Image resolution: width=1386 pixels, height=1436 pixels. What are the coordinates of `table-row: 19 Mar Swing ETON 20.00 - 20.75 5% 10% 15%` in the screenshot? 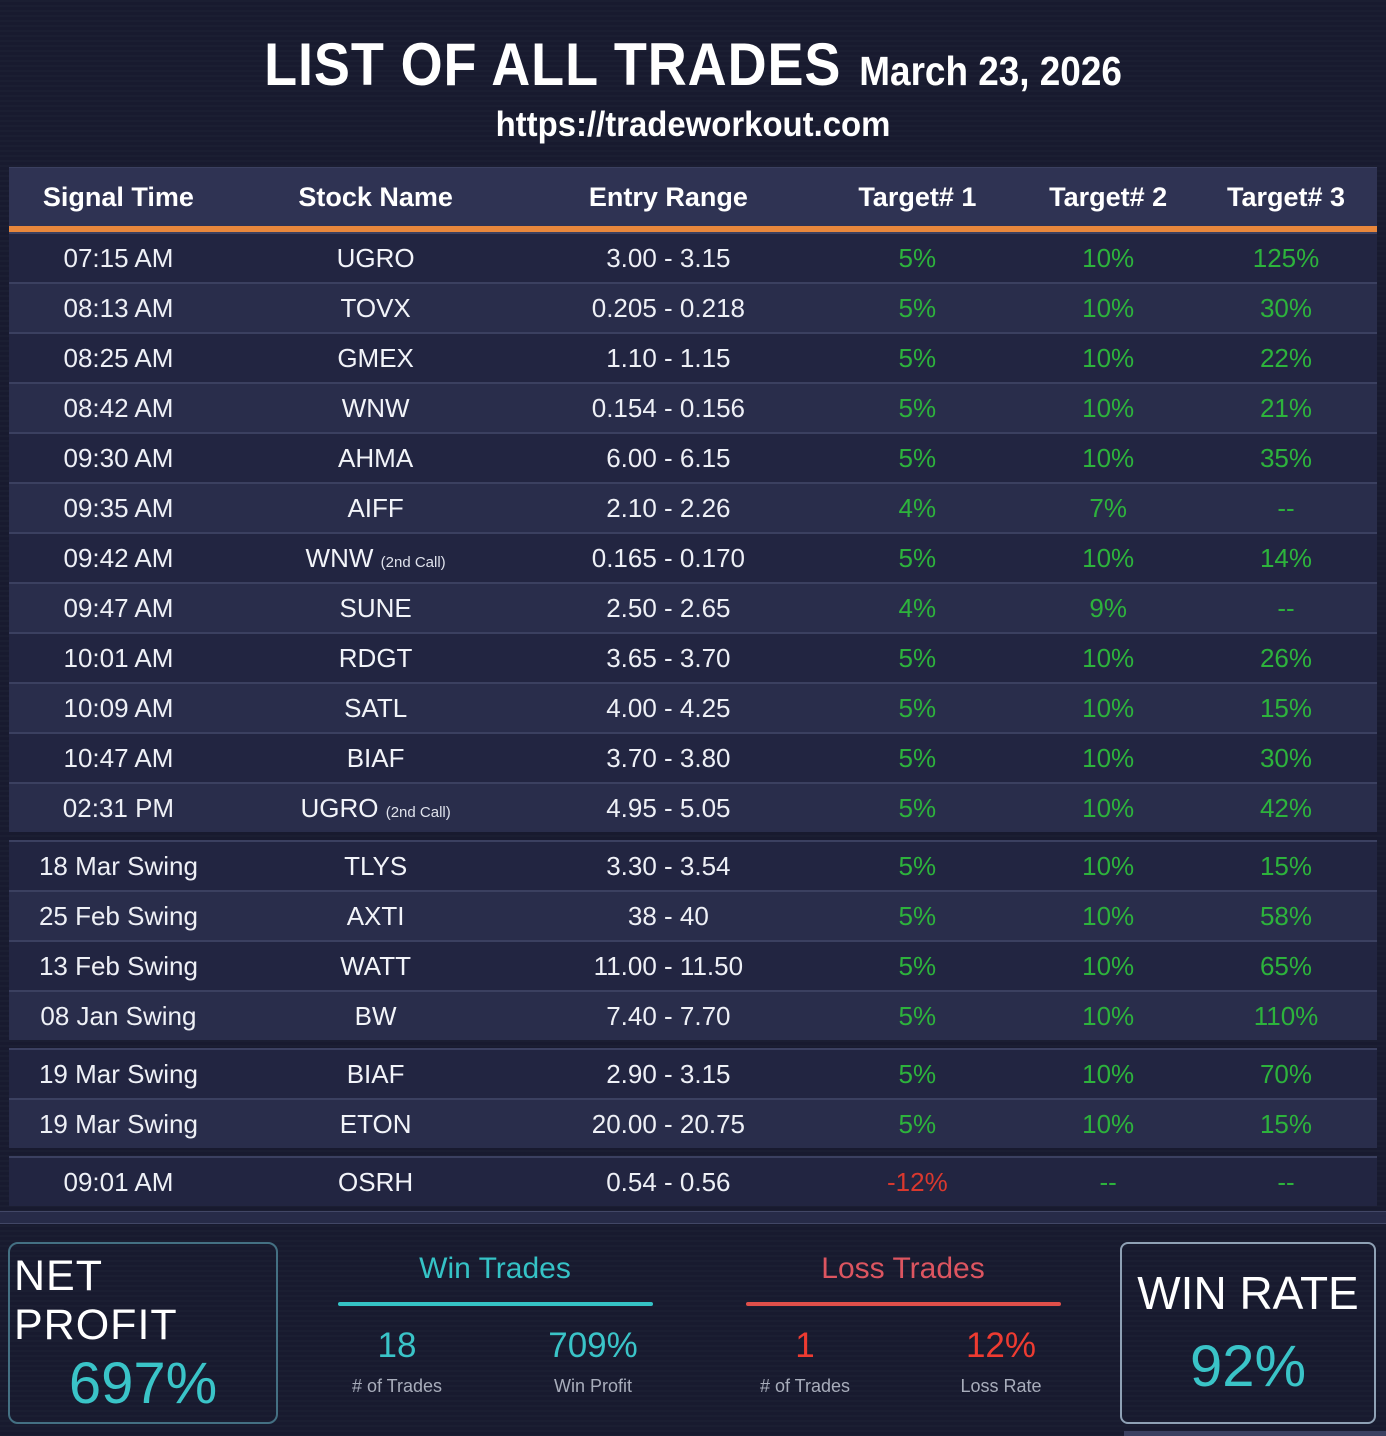 It's located at (693, 1123).